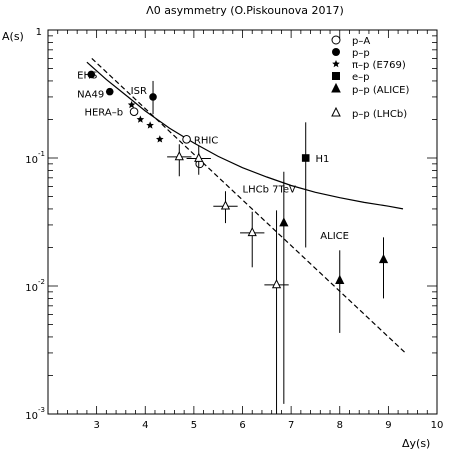  What do you see at coordinates (416, 443) in the screenshot?
I see `x-axis-label: Δy(s)` at bounding box center [416, 443].